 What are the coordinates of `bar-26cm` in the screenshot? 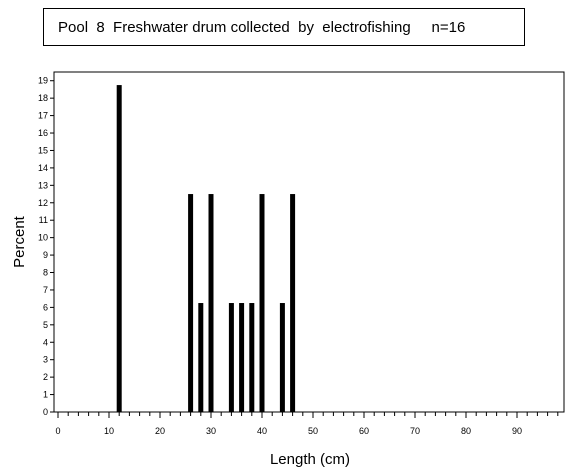 It's located at (191, 303).